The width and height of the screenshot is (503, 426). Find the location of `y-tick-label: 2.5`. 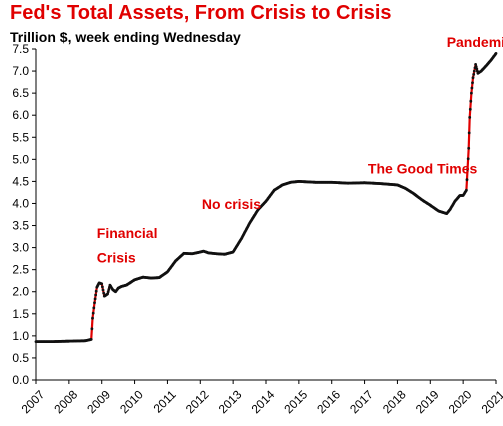

y-tick-label: 2.5 is located at coordinates (20, 270).